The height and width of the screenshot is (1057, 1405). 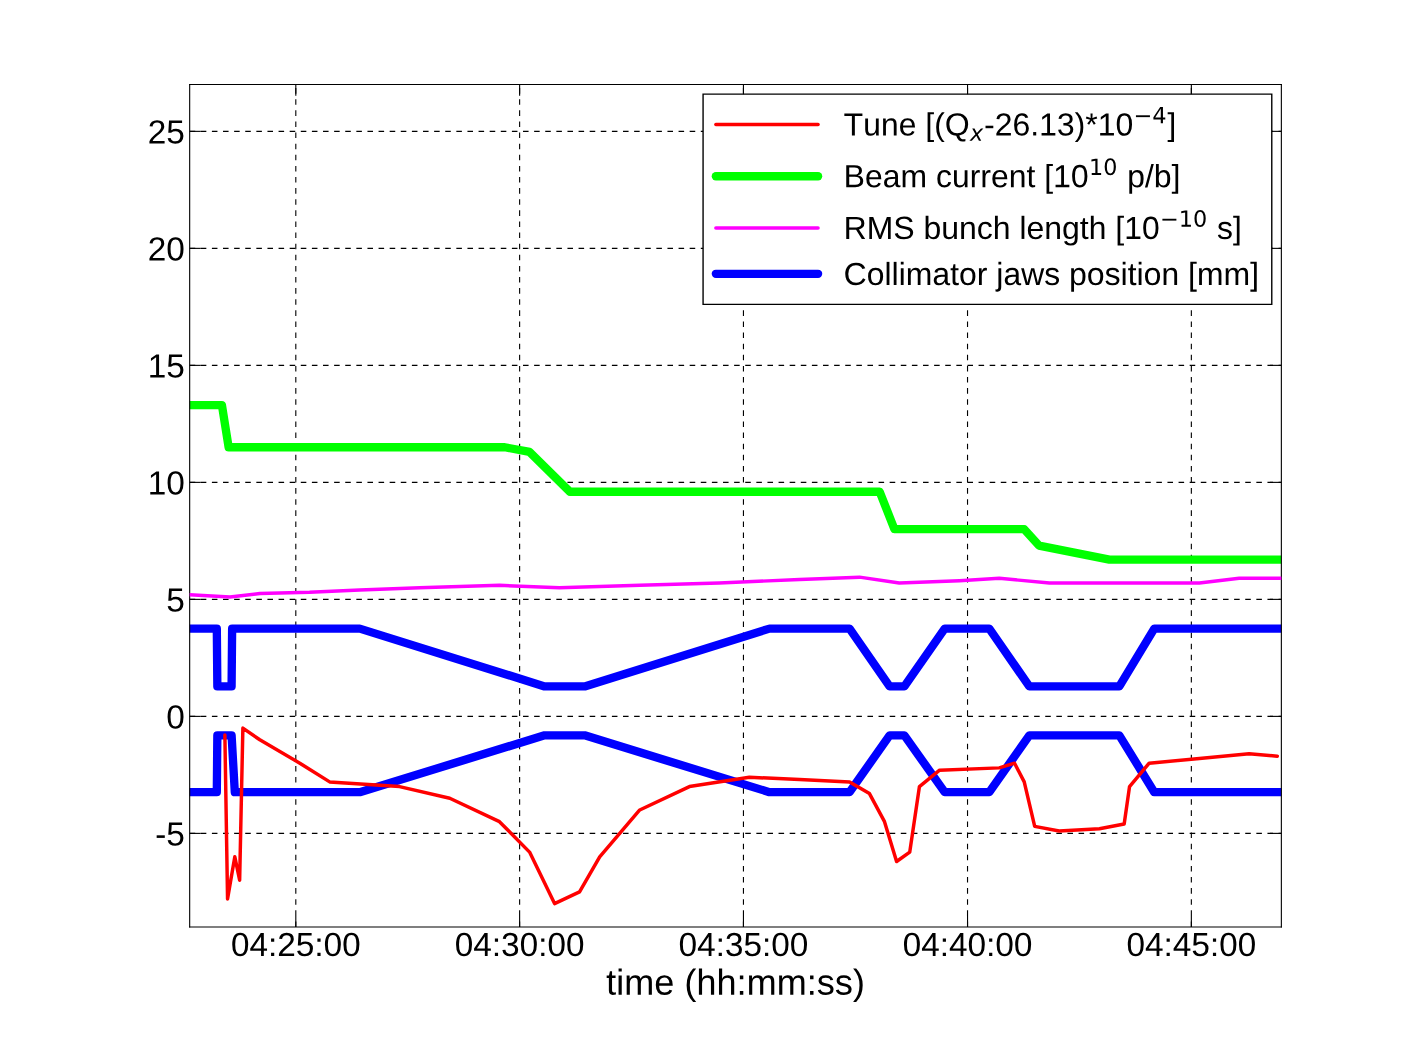 What do you see at coordinates (166, 249) in the screenshot?
I see `y-tick-label: 20` at bounding box center [166, 249].